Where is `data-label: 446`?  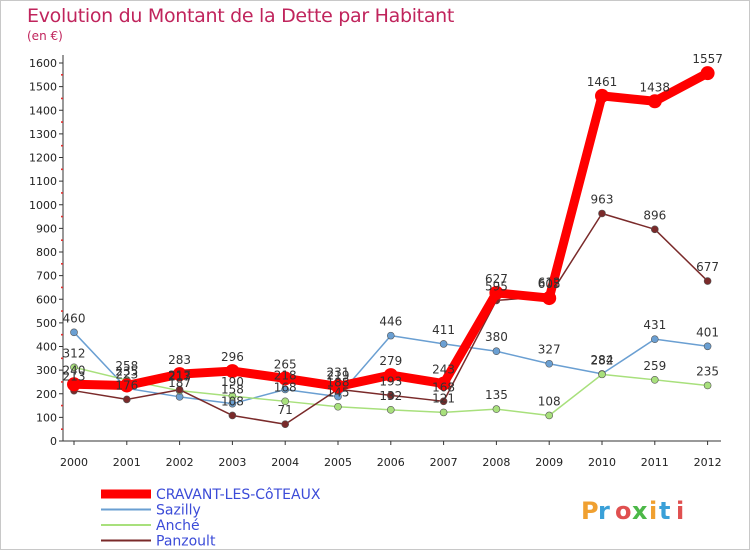 data-label: 446 is located at coordinates (390, 322).